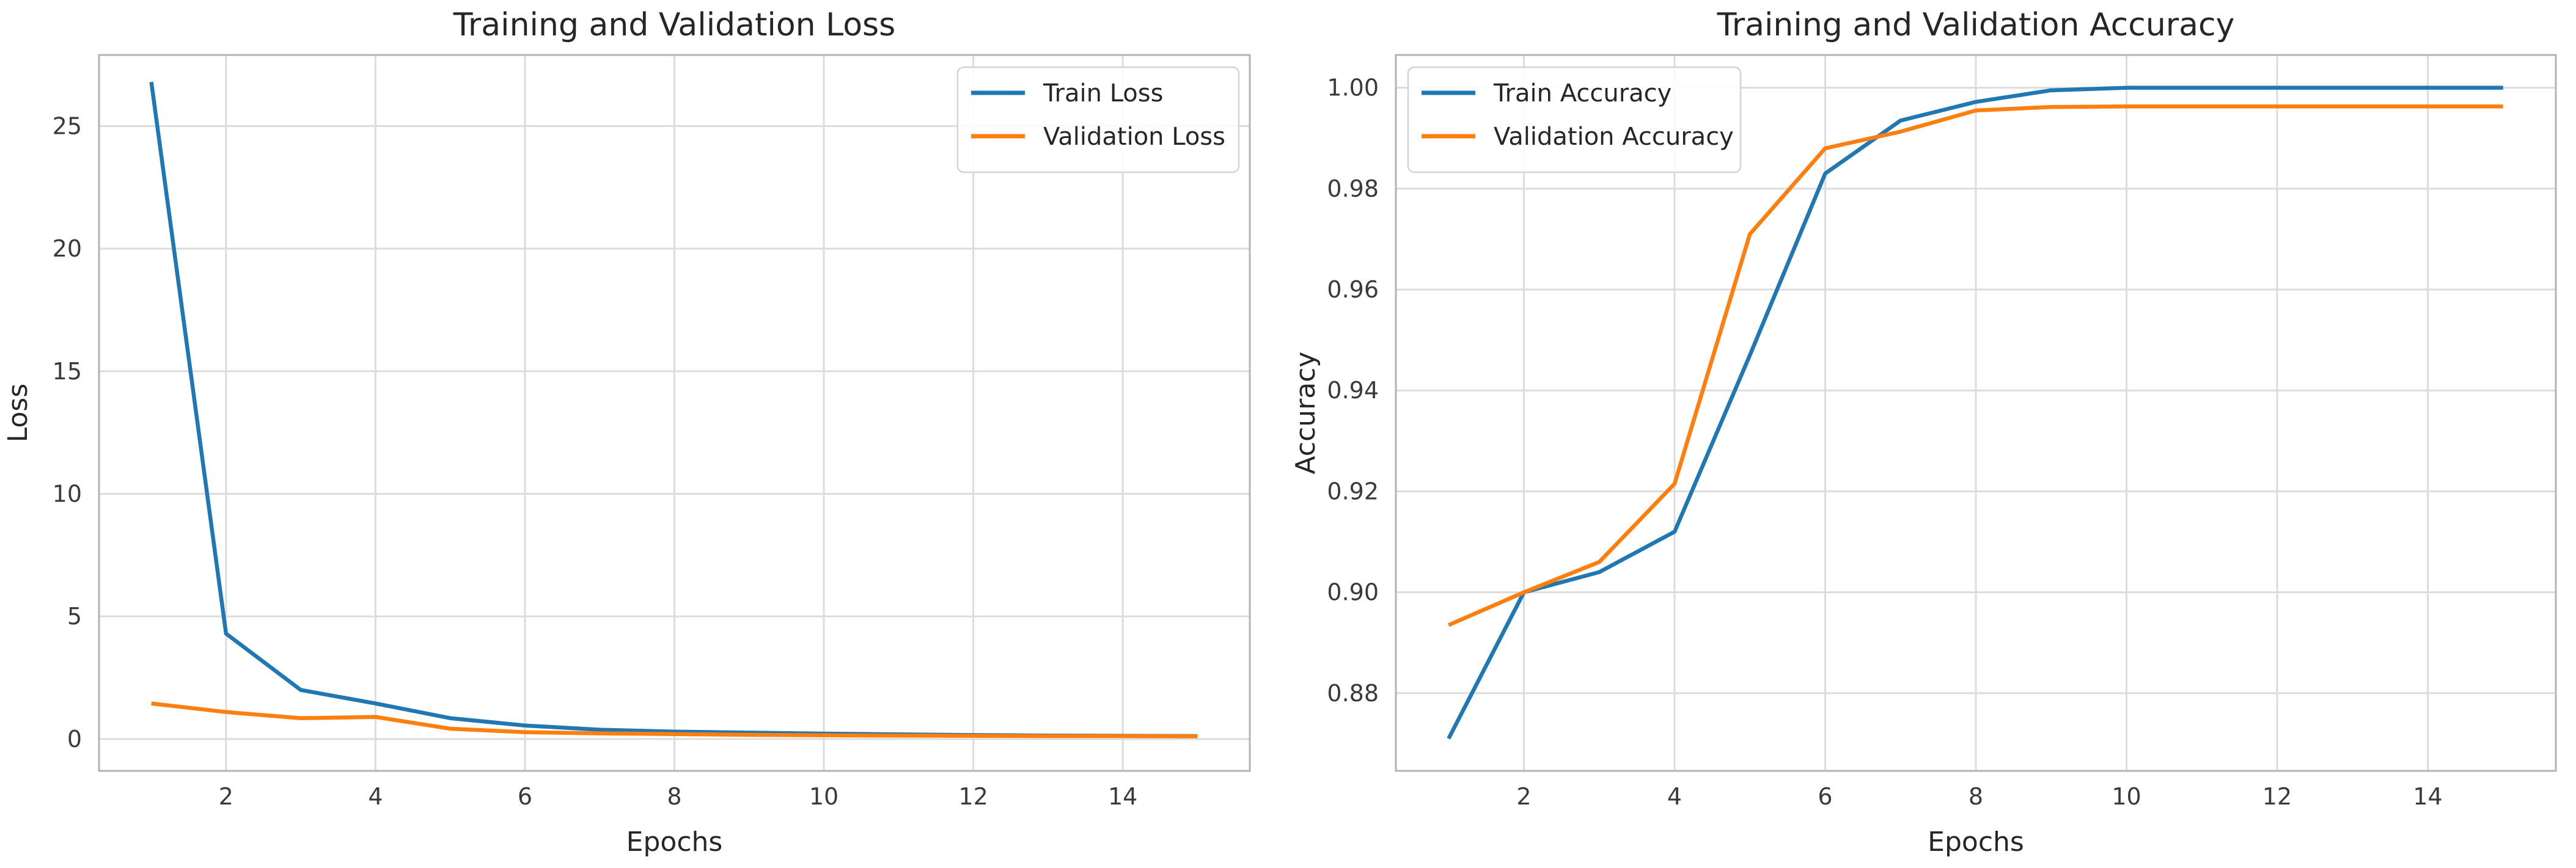  Describe the element at coordinates (67, 126) in the screenshot. I see `y-axis-tick-label: 25` at that location.